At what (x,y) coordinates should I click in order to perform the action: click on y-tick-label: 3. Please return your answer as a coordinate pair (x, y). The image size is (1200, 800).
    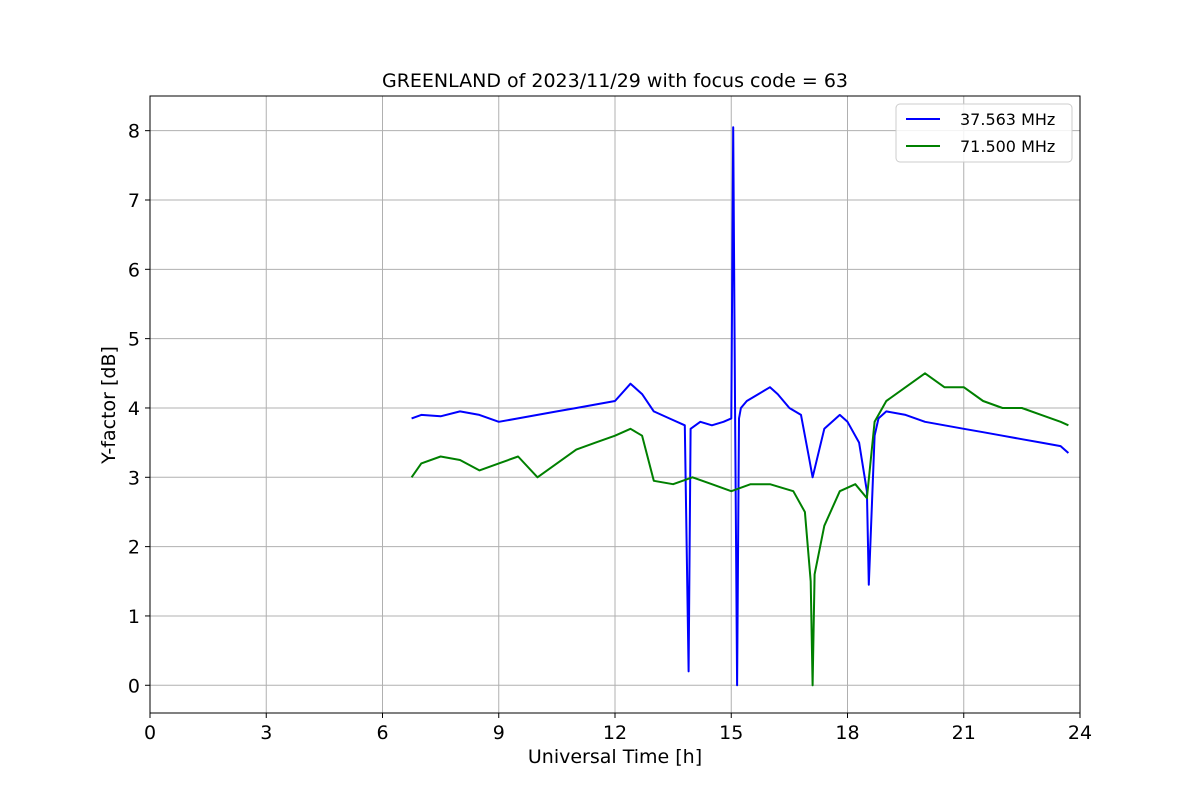
    Looking at the image, I should click on (134, 478).